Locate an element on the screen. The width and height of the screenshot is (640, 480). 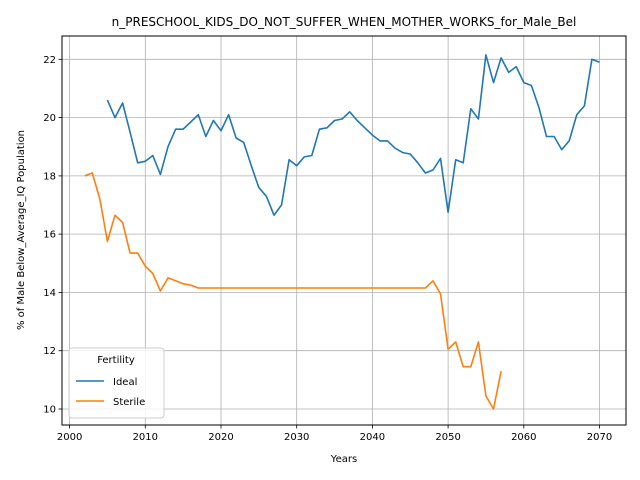
y-tick-label: 20 is located at coordinates (49, 118).